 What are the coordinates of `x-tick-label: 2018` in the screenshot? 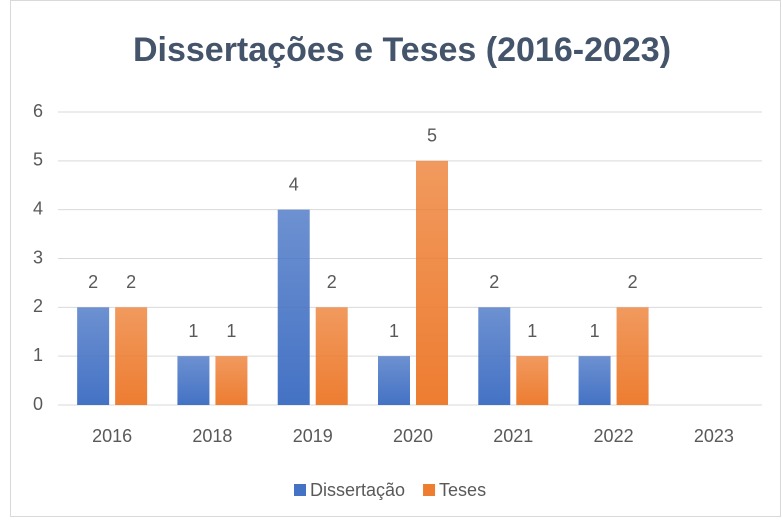 It's located at (212, 436).